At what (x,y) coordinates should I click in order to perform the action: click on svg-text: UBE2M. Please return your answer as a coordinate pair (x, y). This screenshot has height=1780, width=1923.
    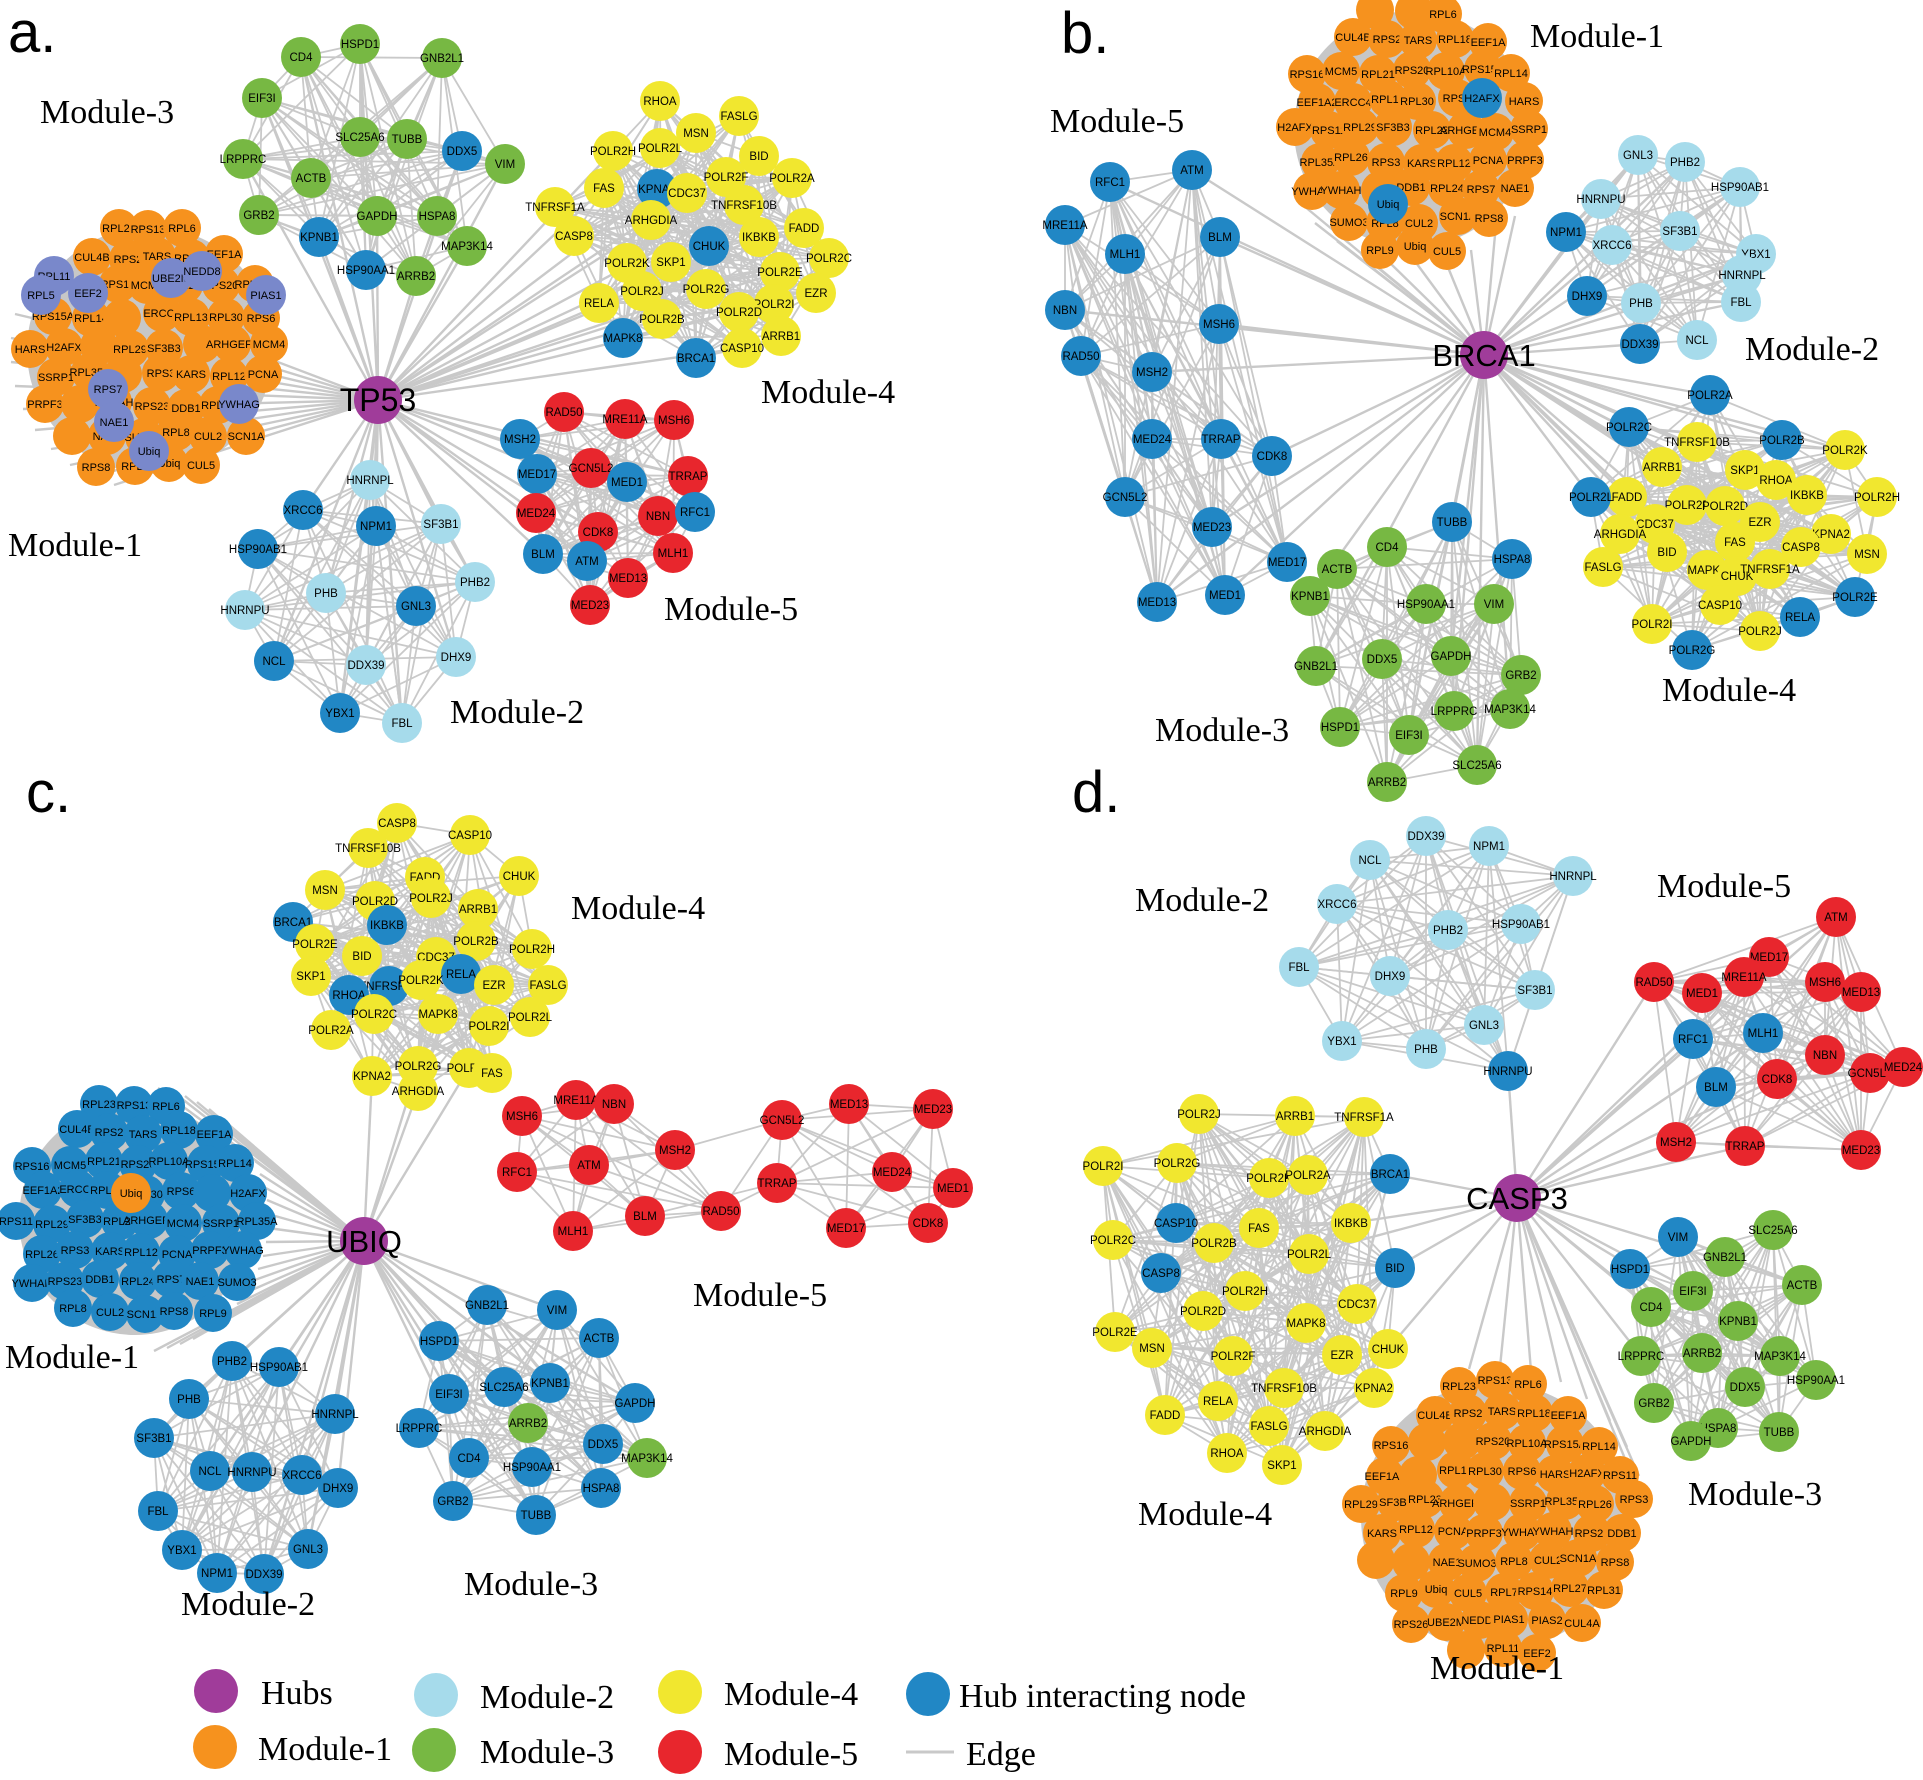
    Looking at the image, I should click on (171, 279).